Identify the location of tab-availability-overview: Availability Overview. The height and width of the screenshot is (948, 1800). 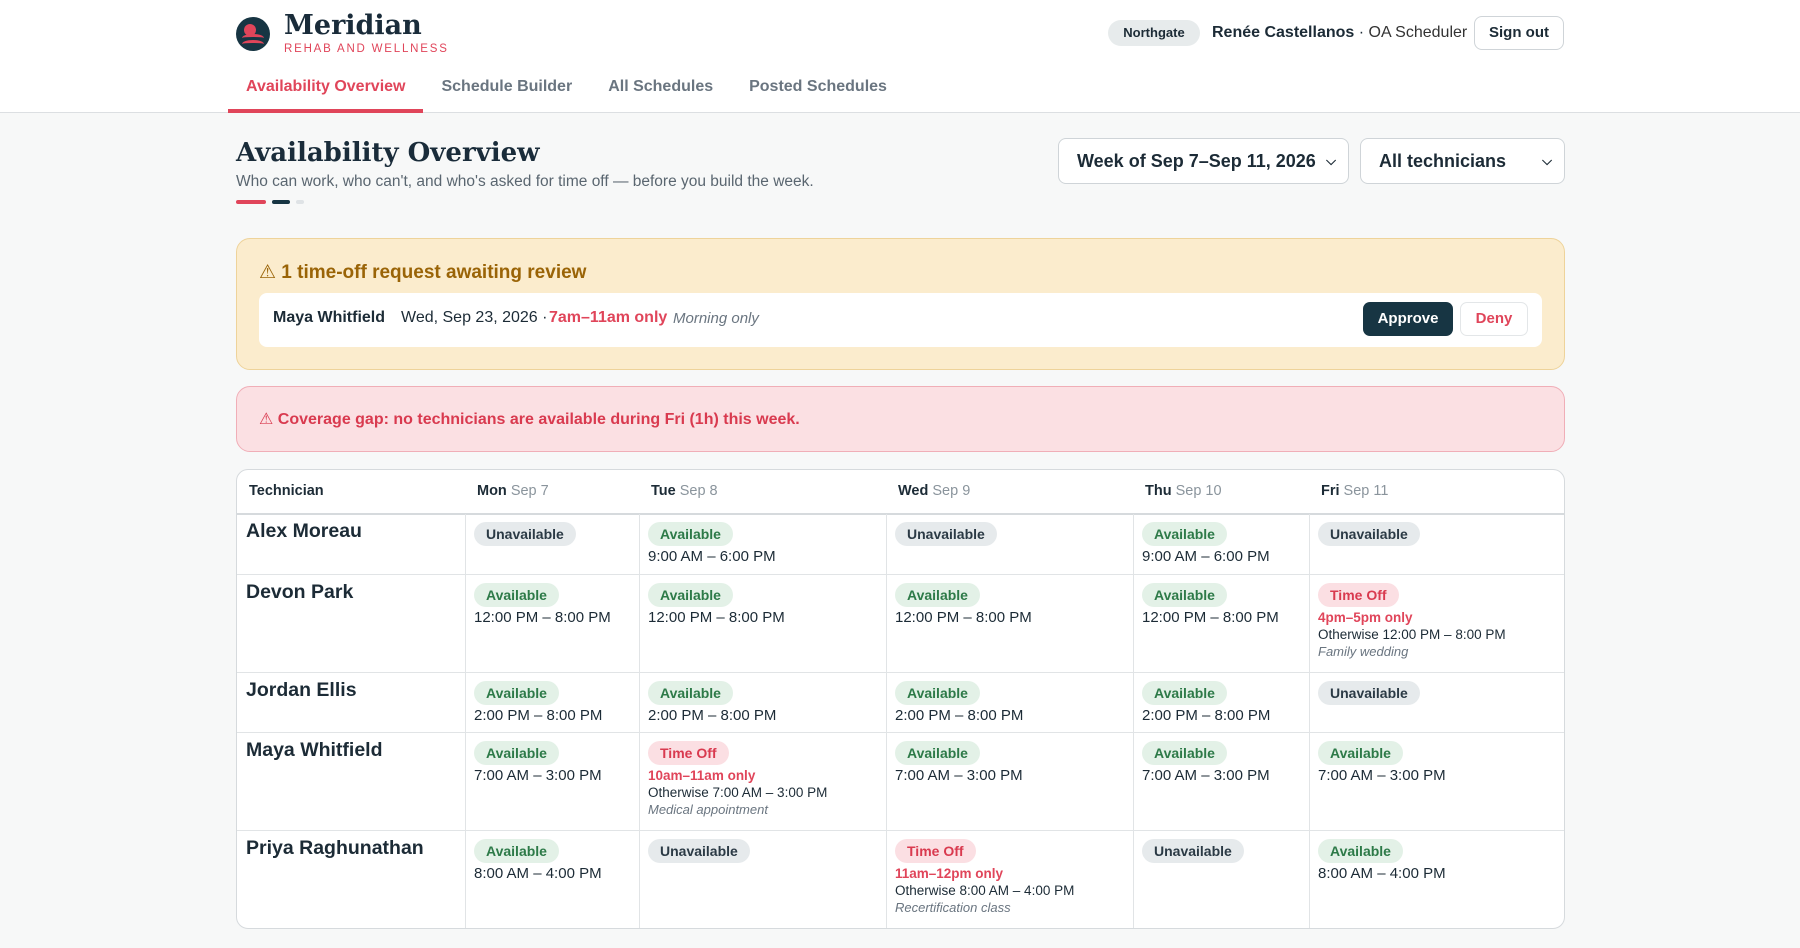
(326, 92).